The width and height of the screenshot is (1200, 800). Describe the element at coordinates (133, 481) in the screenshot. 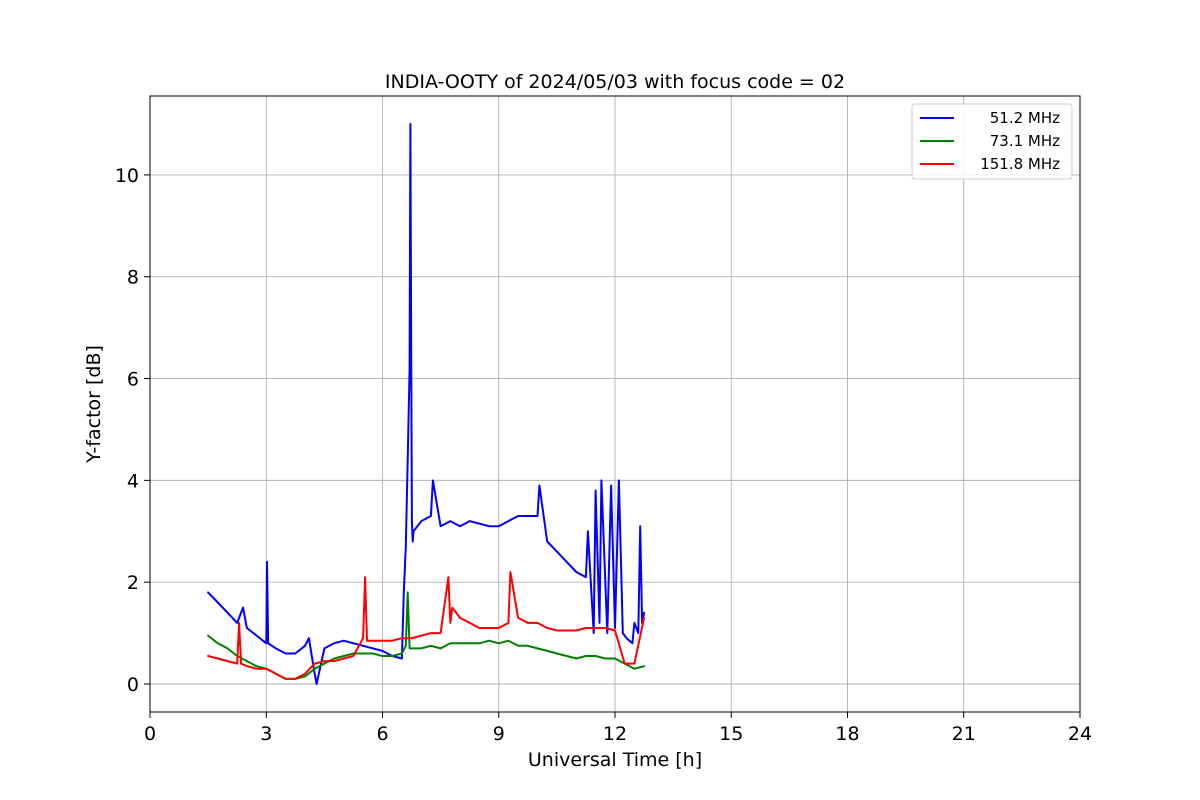

I see `y-tick-label: 4` at that location.